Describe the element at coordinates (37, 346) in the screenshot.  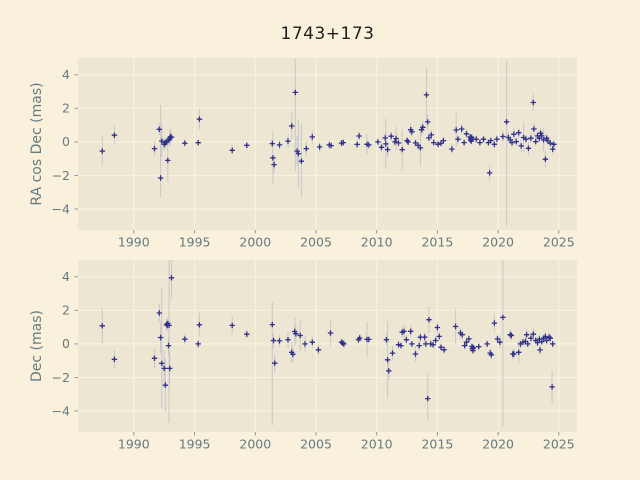
I see `y-axis-label-dec: Dec (mas)` at that location.